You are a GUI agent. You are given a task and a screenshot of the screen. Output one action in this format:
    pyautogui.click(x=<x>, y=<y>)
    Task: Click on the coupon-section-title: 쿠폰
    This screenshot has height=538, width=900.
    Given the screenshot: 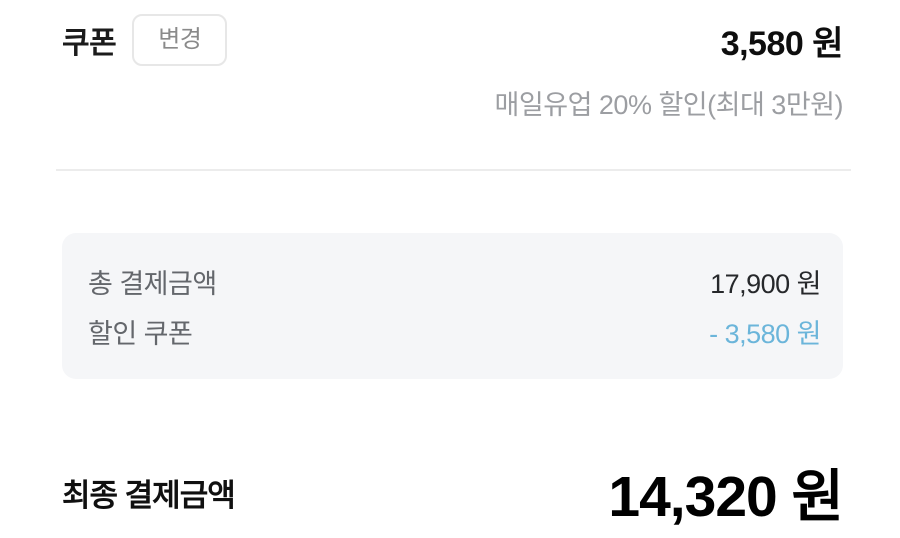 What is the action you would take?
    pyautogui.click(x=89, y=43)
    